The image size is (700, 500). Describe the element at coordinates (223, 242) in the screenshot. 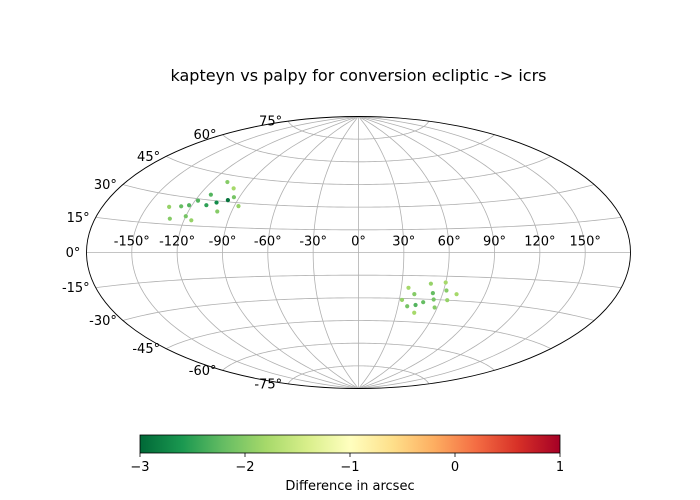

I see `longitude-tick-label: -90°` at that location.